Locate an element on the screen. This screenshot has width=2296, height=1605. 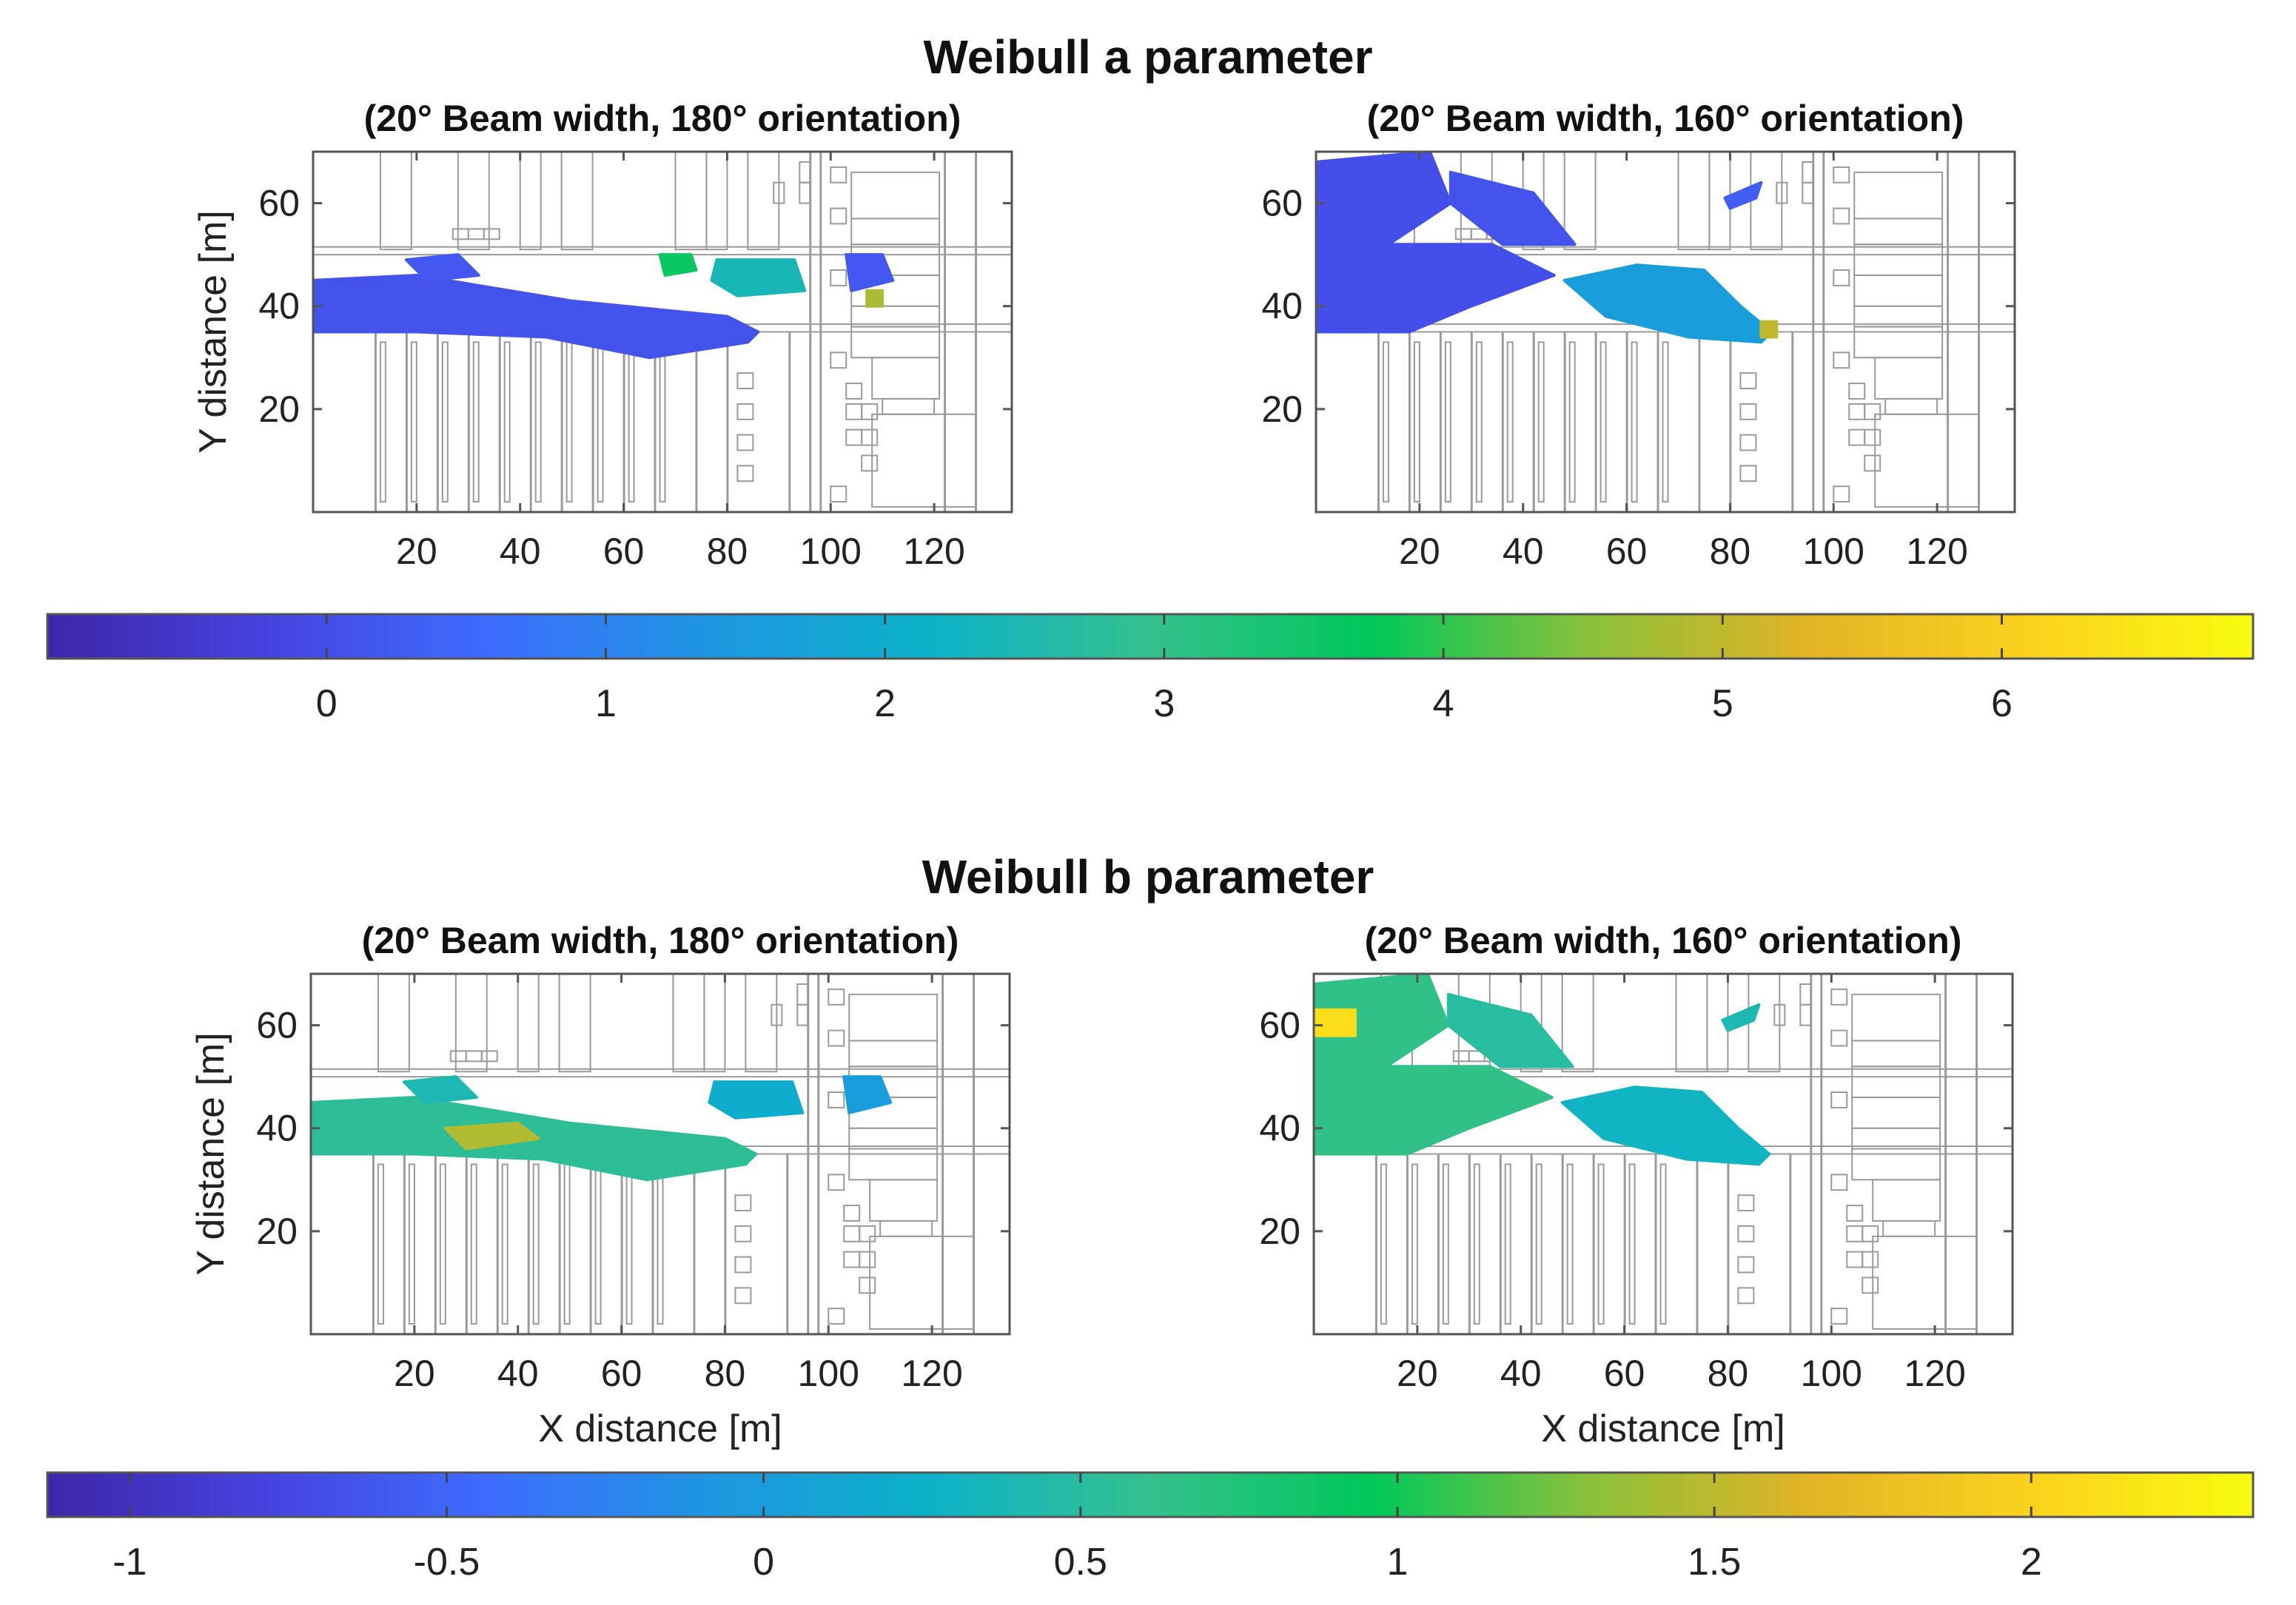
heat-region-patch-a is located at coordinates (678, 265).